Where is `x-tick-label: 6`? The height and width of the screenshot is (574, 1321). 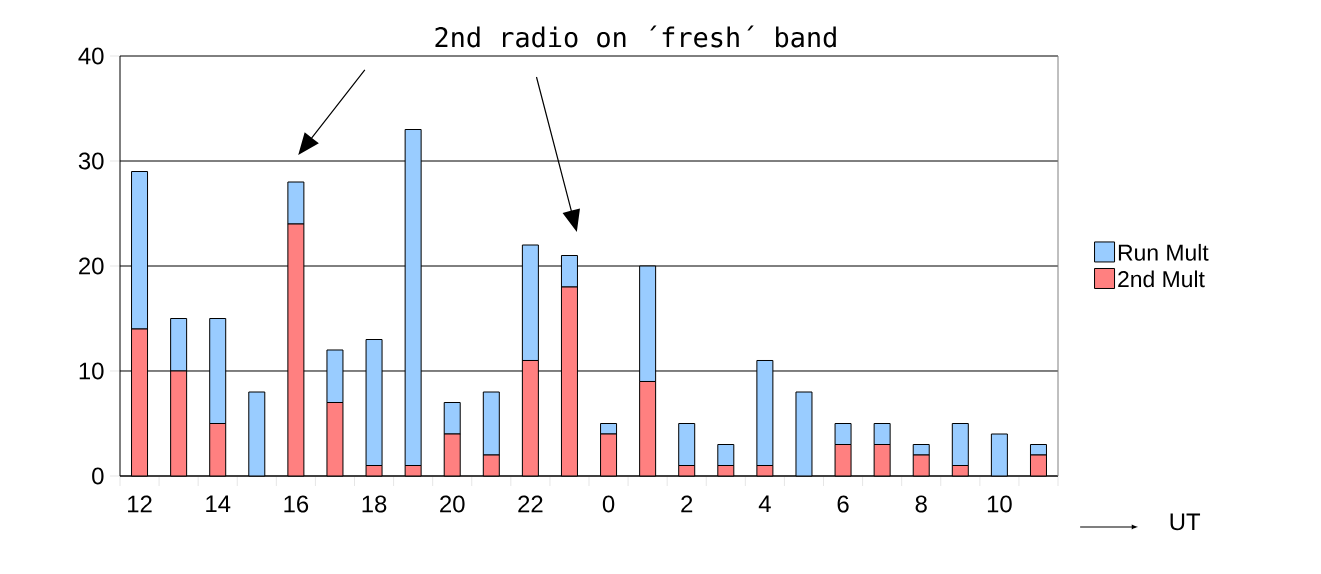 x-tick-label: 6 is located at coordinates (843, 504).